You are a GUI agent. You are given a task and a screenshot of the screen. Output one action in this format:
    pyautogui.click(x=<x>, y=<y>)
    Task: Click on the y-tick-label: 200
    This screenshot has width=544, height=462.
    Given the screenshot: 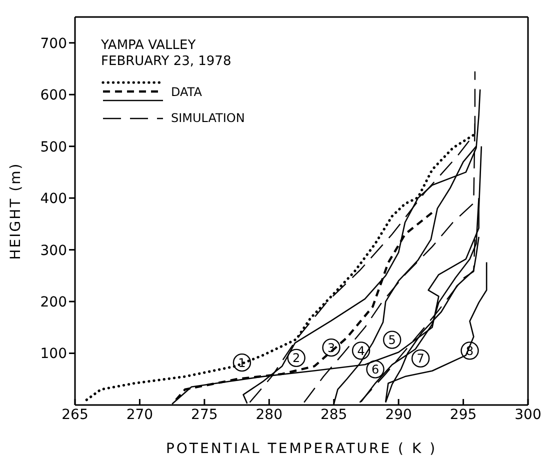 What is the action you would take?
    pyautogui.click(x=53, y=302)
    